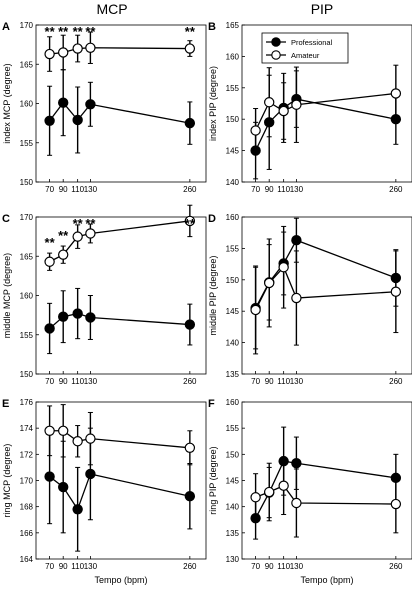 Image resolution: width=412 pixels, height=594 pixels. I want to click on legend-amateur-label: Amateur, so click(305, 55).